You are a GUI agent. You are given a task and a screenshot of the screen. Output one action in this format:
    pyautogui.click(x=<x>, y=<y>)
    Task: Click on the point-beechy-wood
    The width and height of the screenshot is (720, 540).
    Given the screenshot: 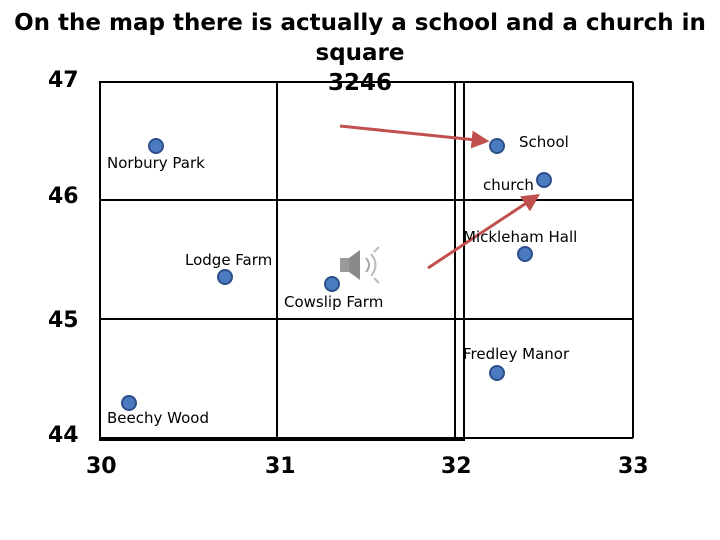 What is the action you would take?
    pyautogui.click(x=129, y=403)
    